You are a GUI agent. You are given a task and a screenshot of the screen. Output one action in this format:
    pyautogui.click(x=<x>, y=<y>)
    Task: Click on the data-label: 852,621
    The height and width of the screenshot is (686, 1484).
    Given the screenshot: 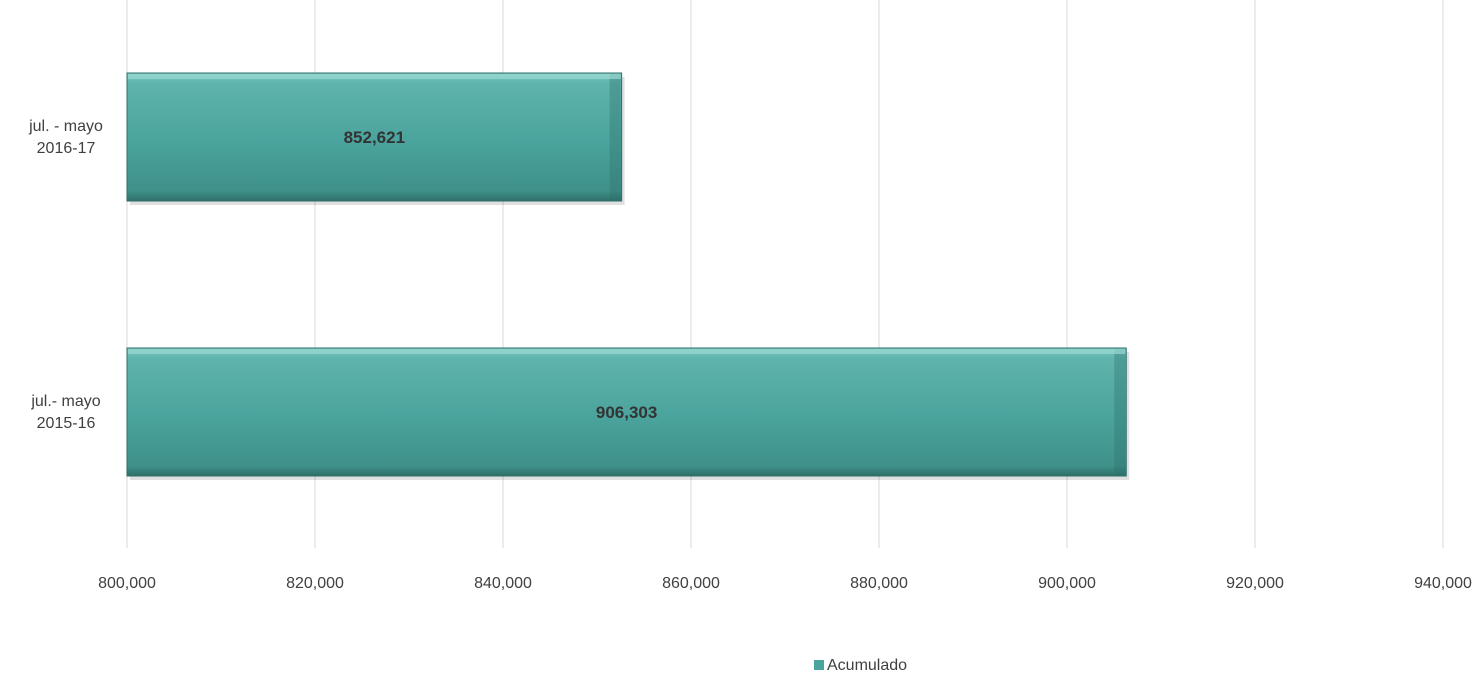 What is the action you would take?
    pyautogui.click(x=374, y=137)
    